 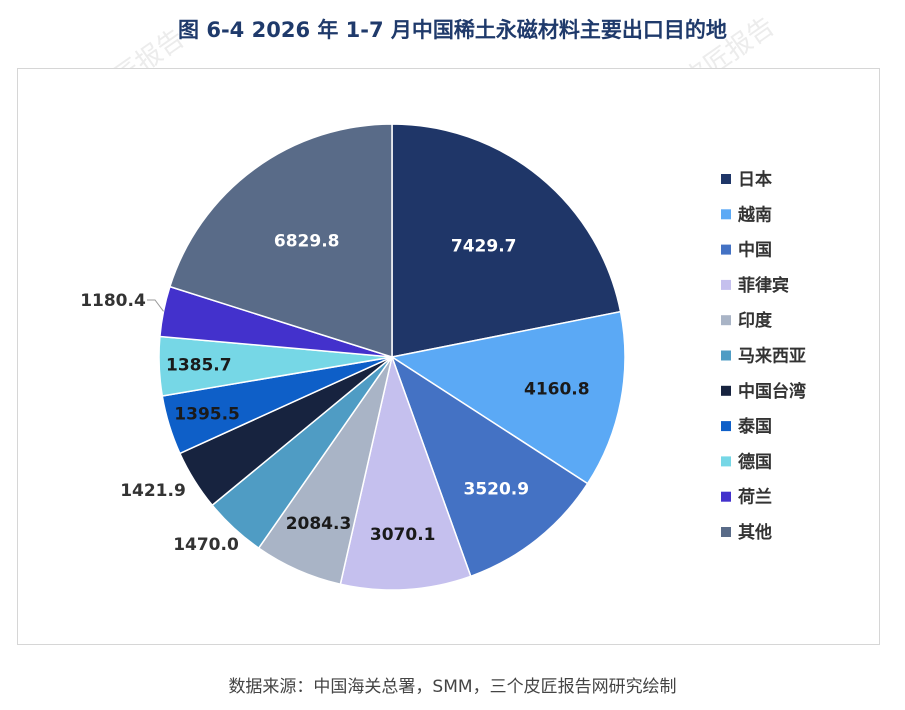 What do you see at coordinates (452, 30) in the screenshot?
I see `chart-title: 图 6-4 2026 年 1-7 月中国稀土永磁材料主要出口目的地` at bounding box center [452, 30].